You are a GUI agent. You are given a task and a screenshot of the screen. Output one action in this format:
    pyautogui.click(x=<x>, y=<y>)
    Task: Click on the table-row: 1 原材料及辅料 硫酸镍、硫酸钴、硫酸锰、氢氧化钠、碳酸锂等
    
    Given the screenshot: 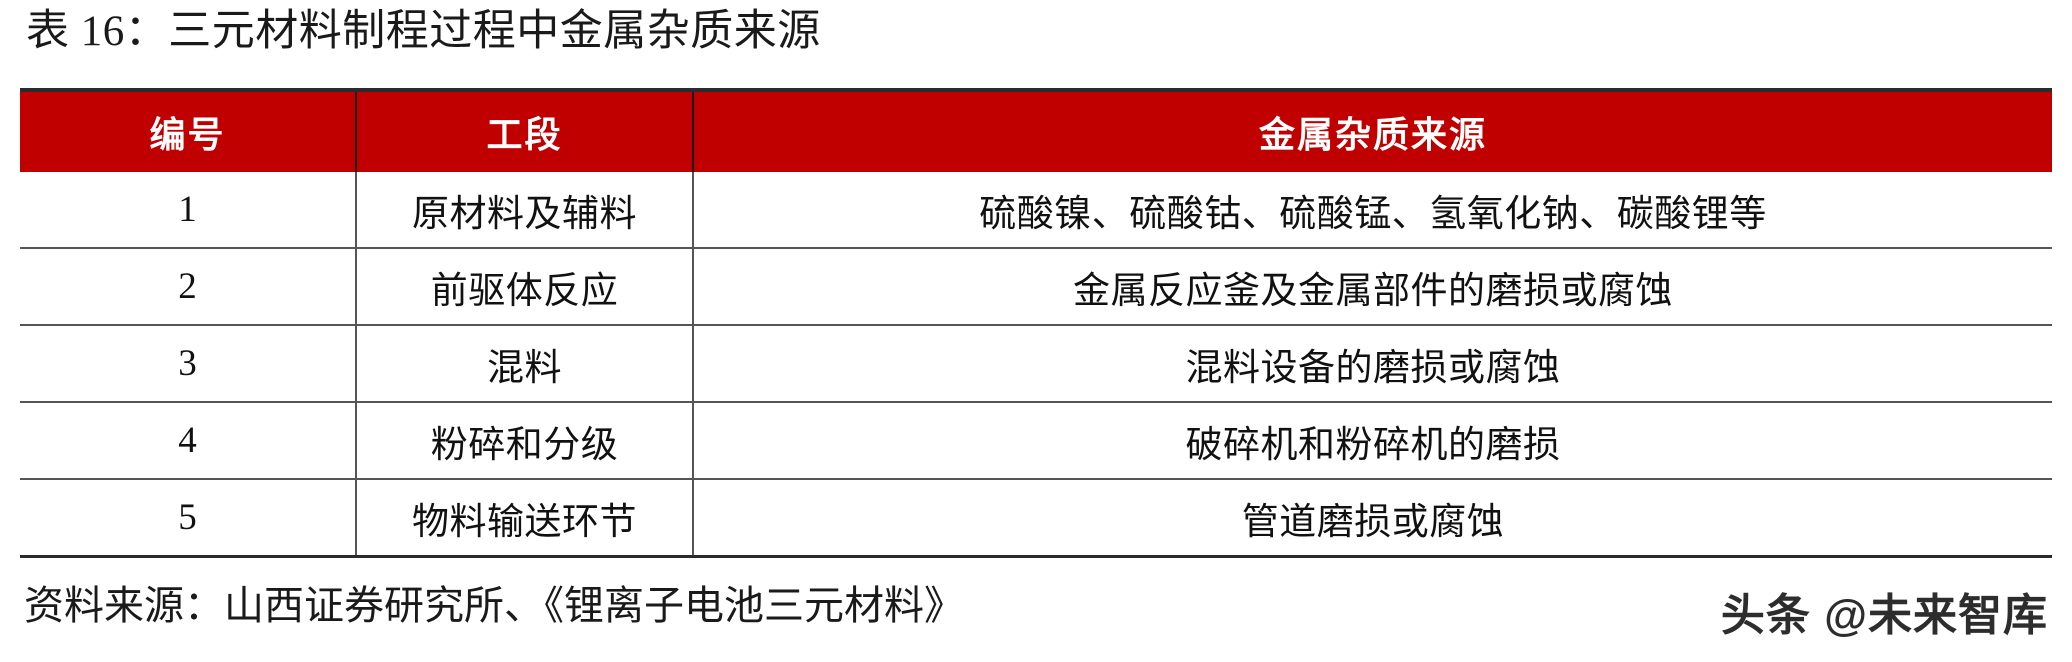 What is the action you would take?
    pyautogui.click(x=1036, y=210)
    